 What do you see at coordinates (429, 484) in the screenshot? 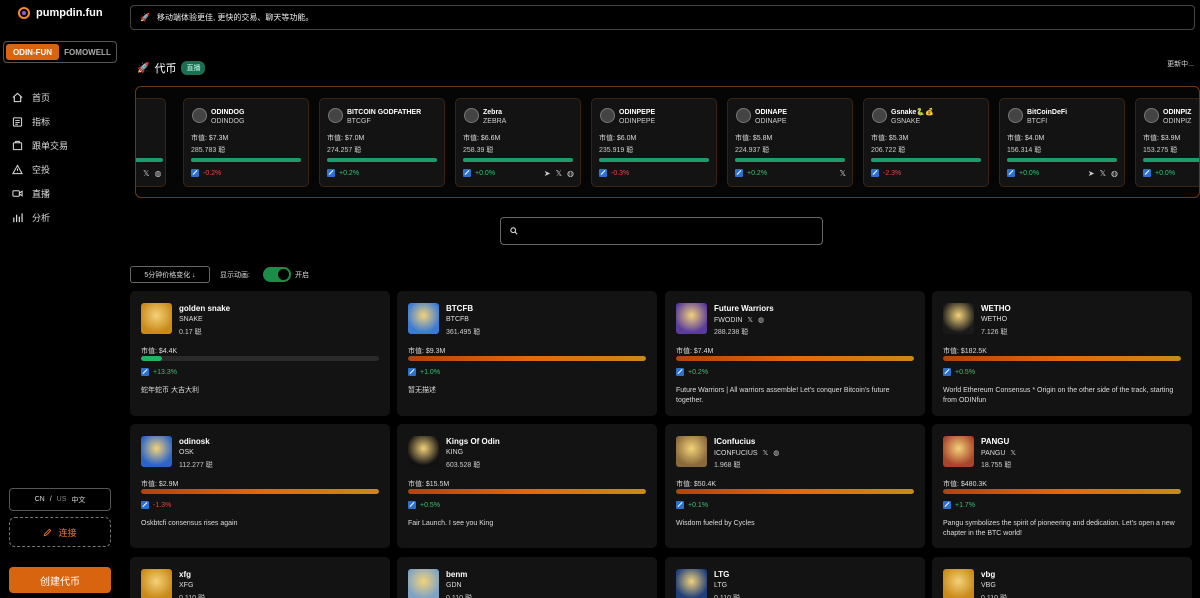
I see `market-cap: 市值: $15.5M` at bounding box center [429, 484].